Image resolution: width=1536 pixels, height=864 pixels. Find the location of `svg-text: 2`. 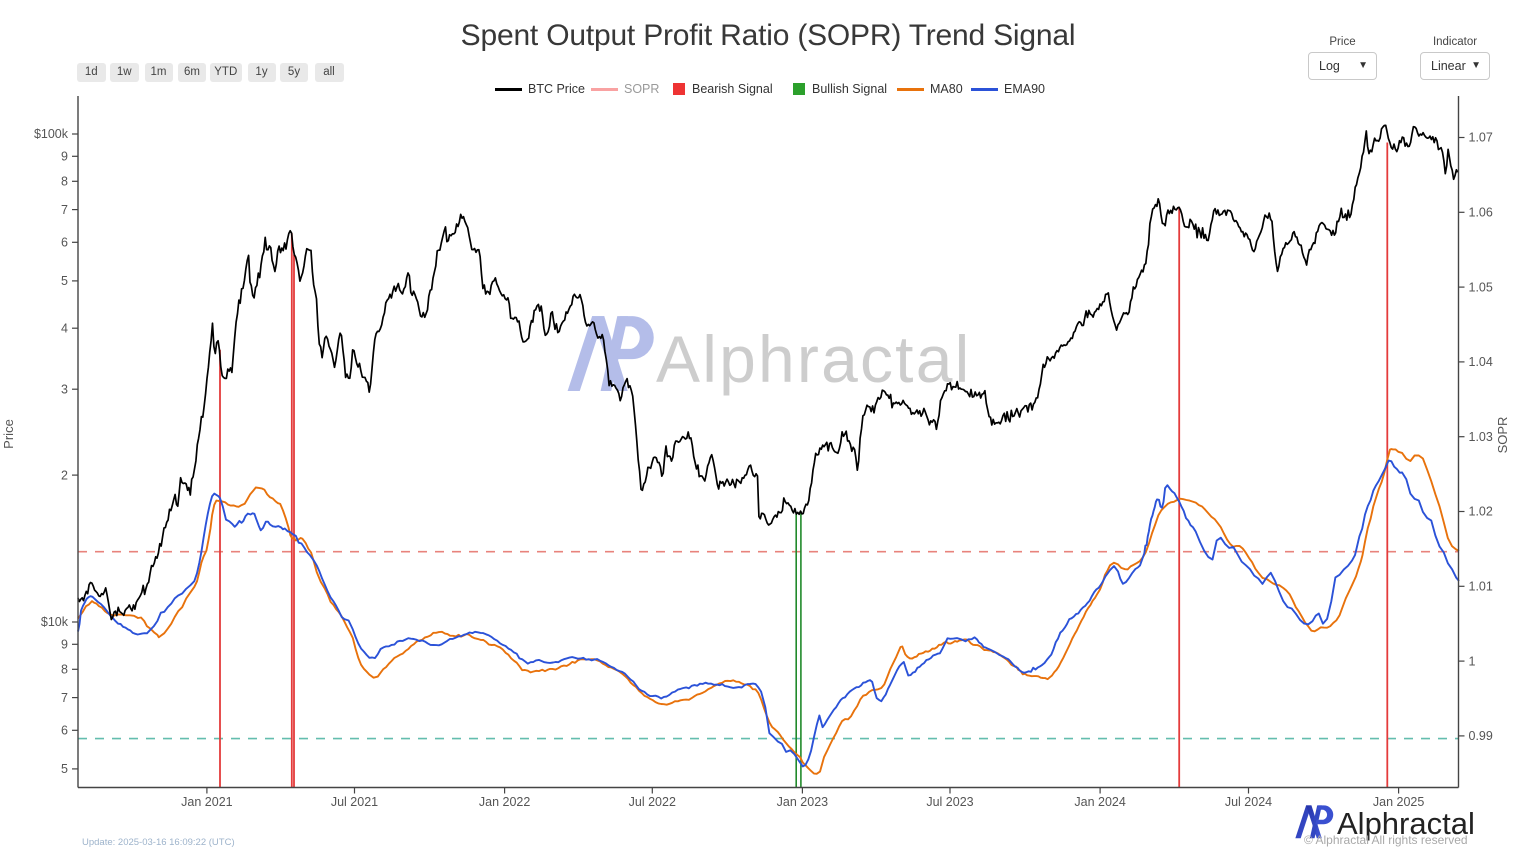

svg-text: 2 is located at coordinates (64, 475).